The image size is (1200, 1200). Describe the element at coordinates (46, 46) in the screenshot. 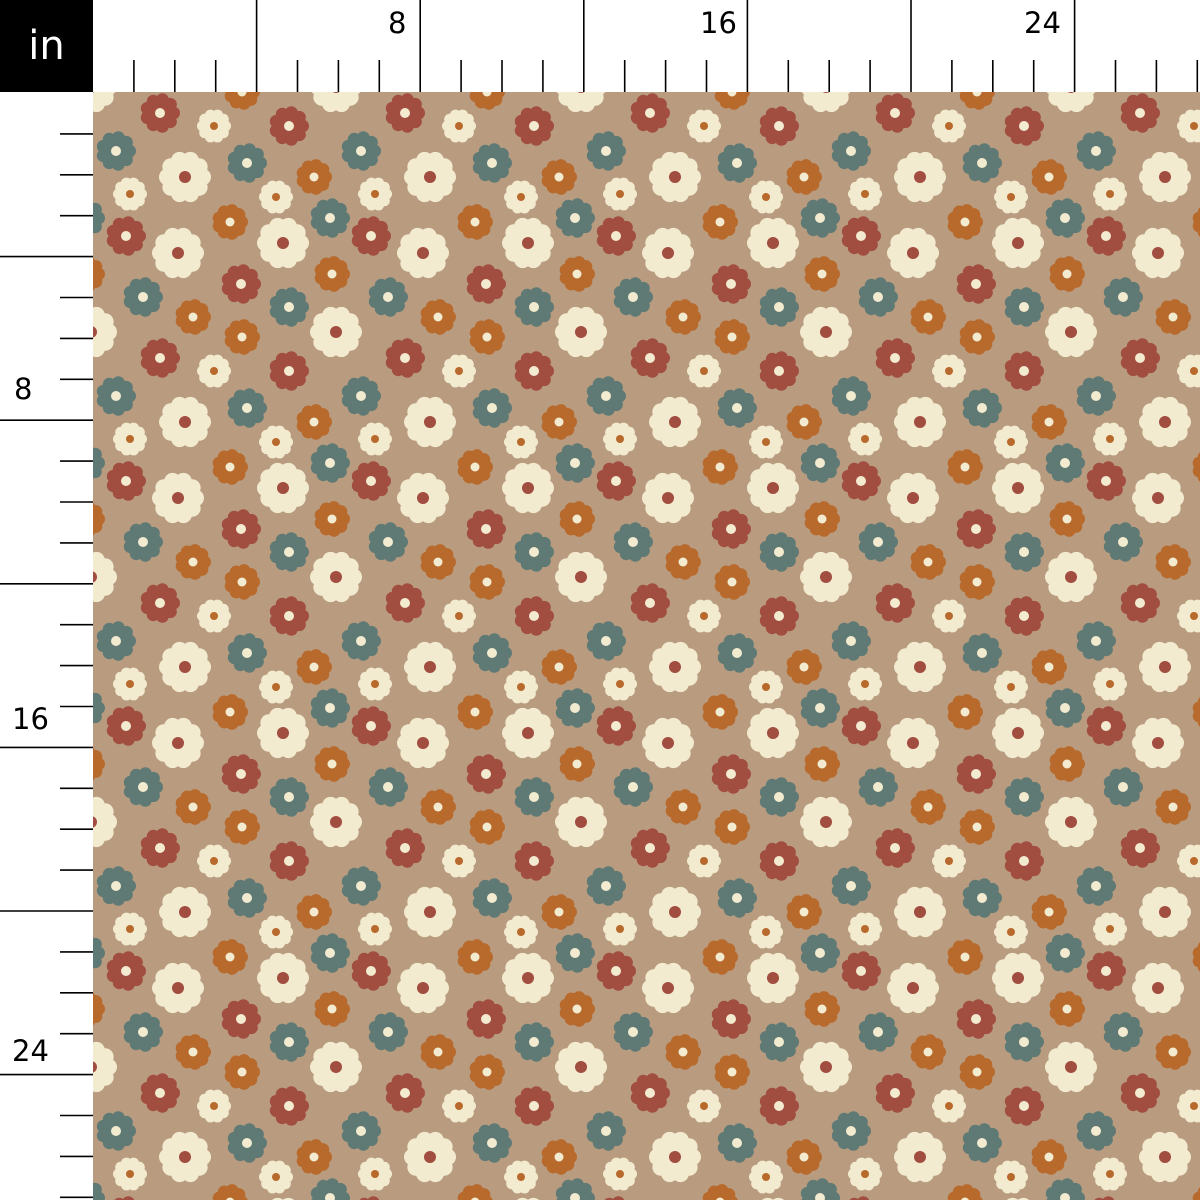

I see `unit-label: in` at that location.